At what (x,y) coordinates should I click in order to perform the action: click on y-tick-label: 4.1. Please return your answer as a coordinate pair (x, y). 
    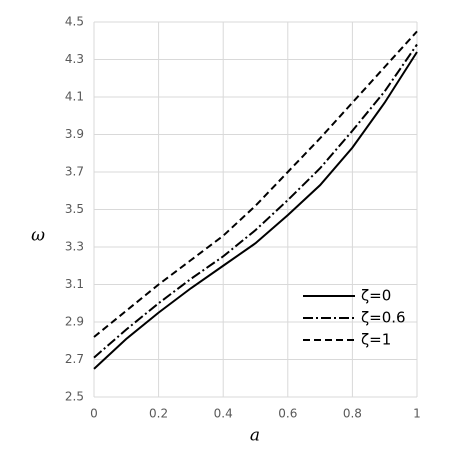
    Looking at the image, I should click on (74, 97).